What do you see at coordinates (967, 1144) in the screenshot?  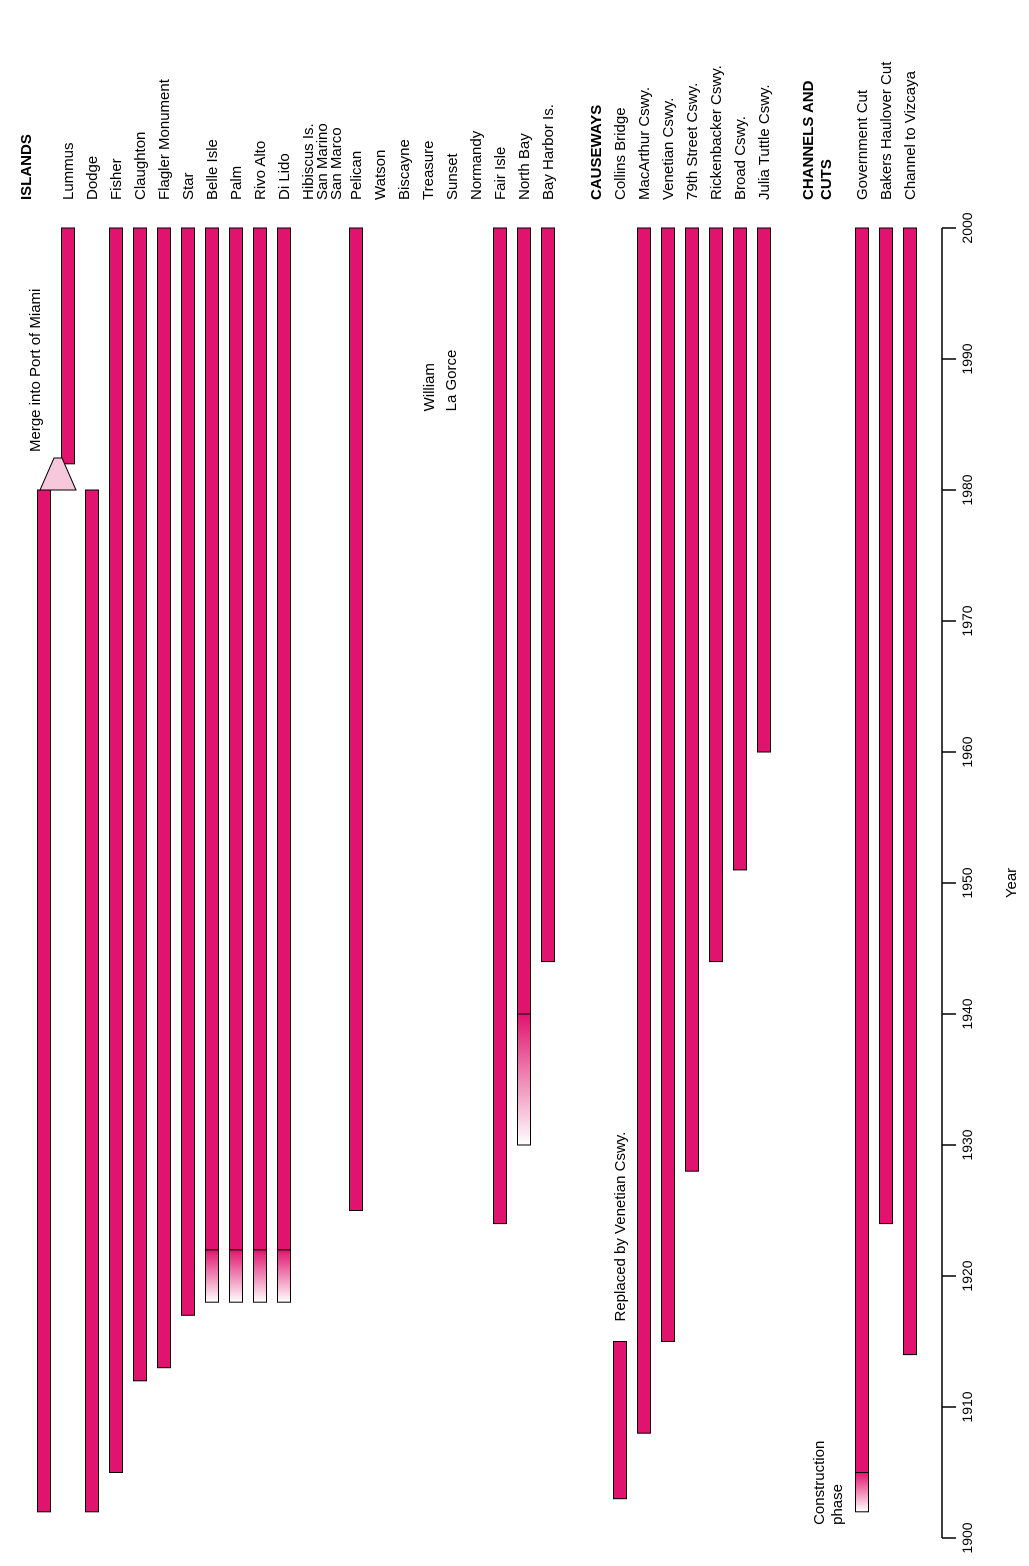 I see `tick-label: 1930` at bounding box center [967, 1144].